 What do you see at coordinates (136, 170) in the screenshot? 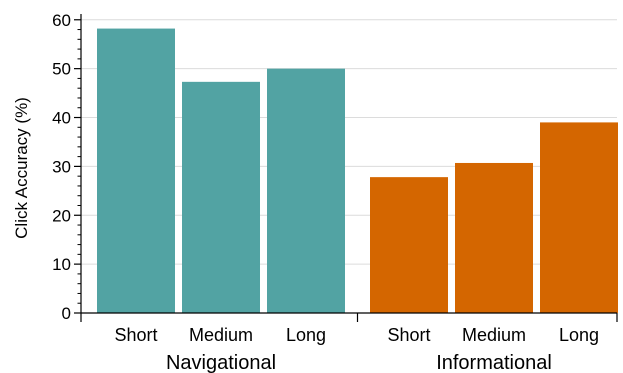
I see `bar-navigational-short` at bounding box center [136, 170].